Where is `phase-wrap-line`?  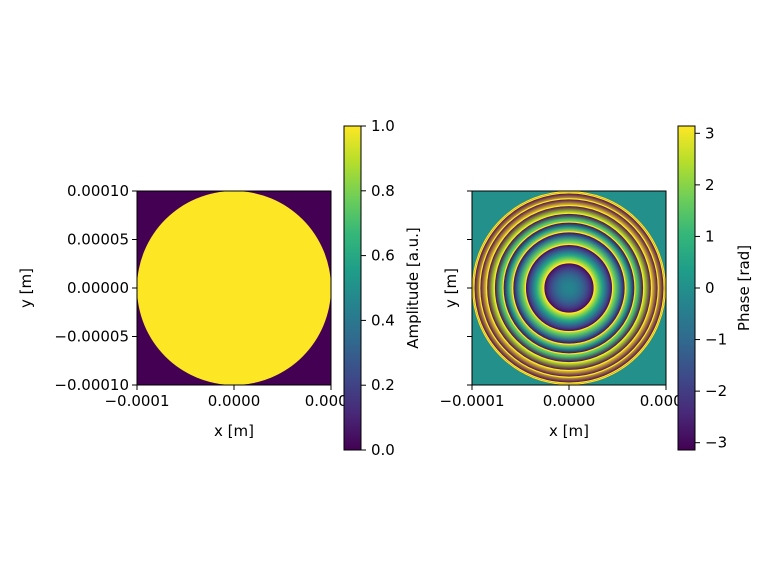 phase-wrap-line is located at coordinates (569, 288).